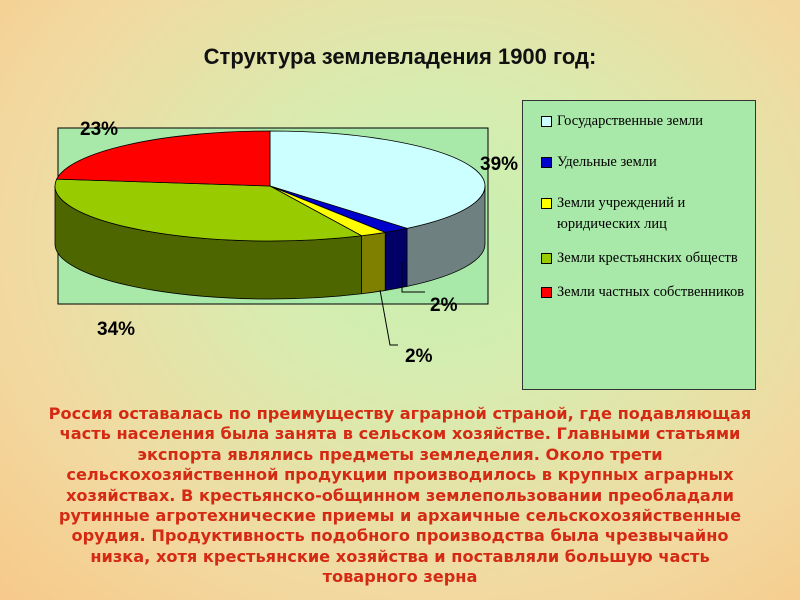 This screenshot has height=600, width=800. I want to click on legend-item-state: Государственные земли, so click(644, 121).